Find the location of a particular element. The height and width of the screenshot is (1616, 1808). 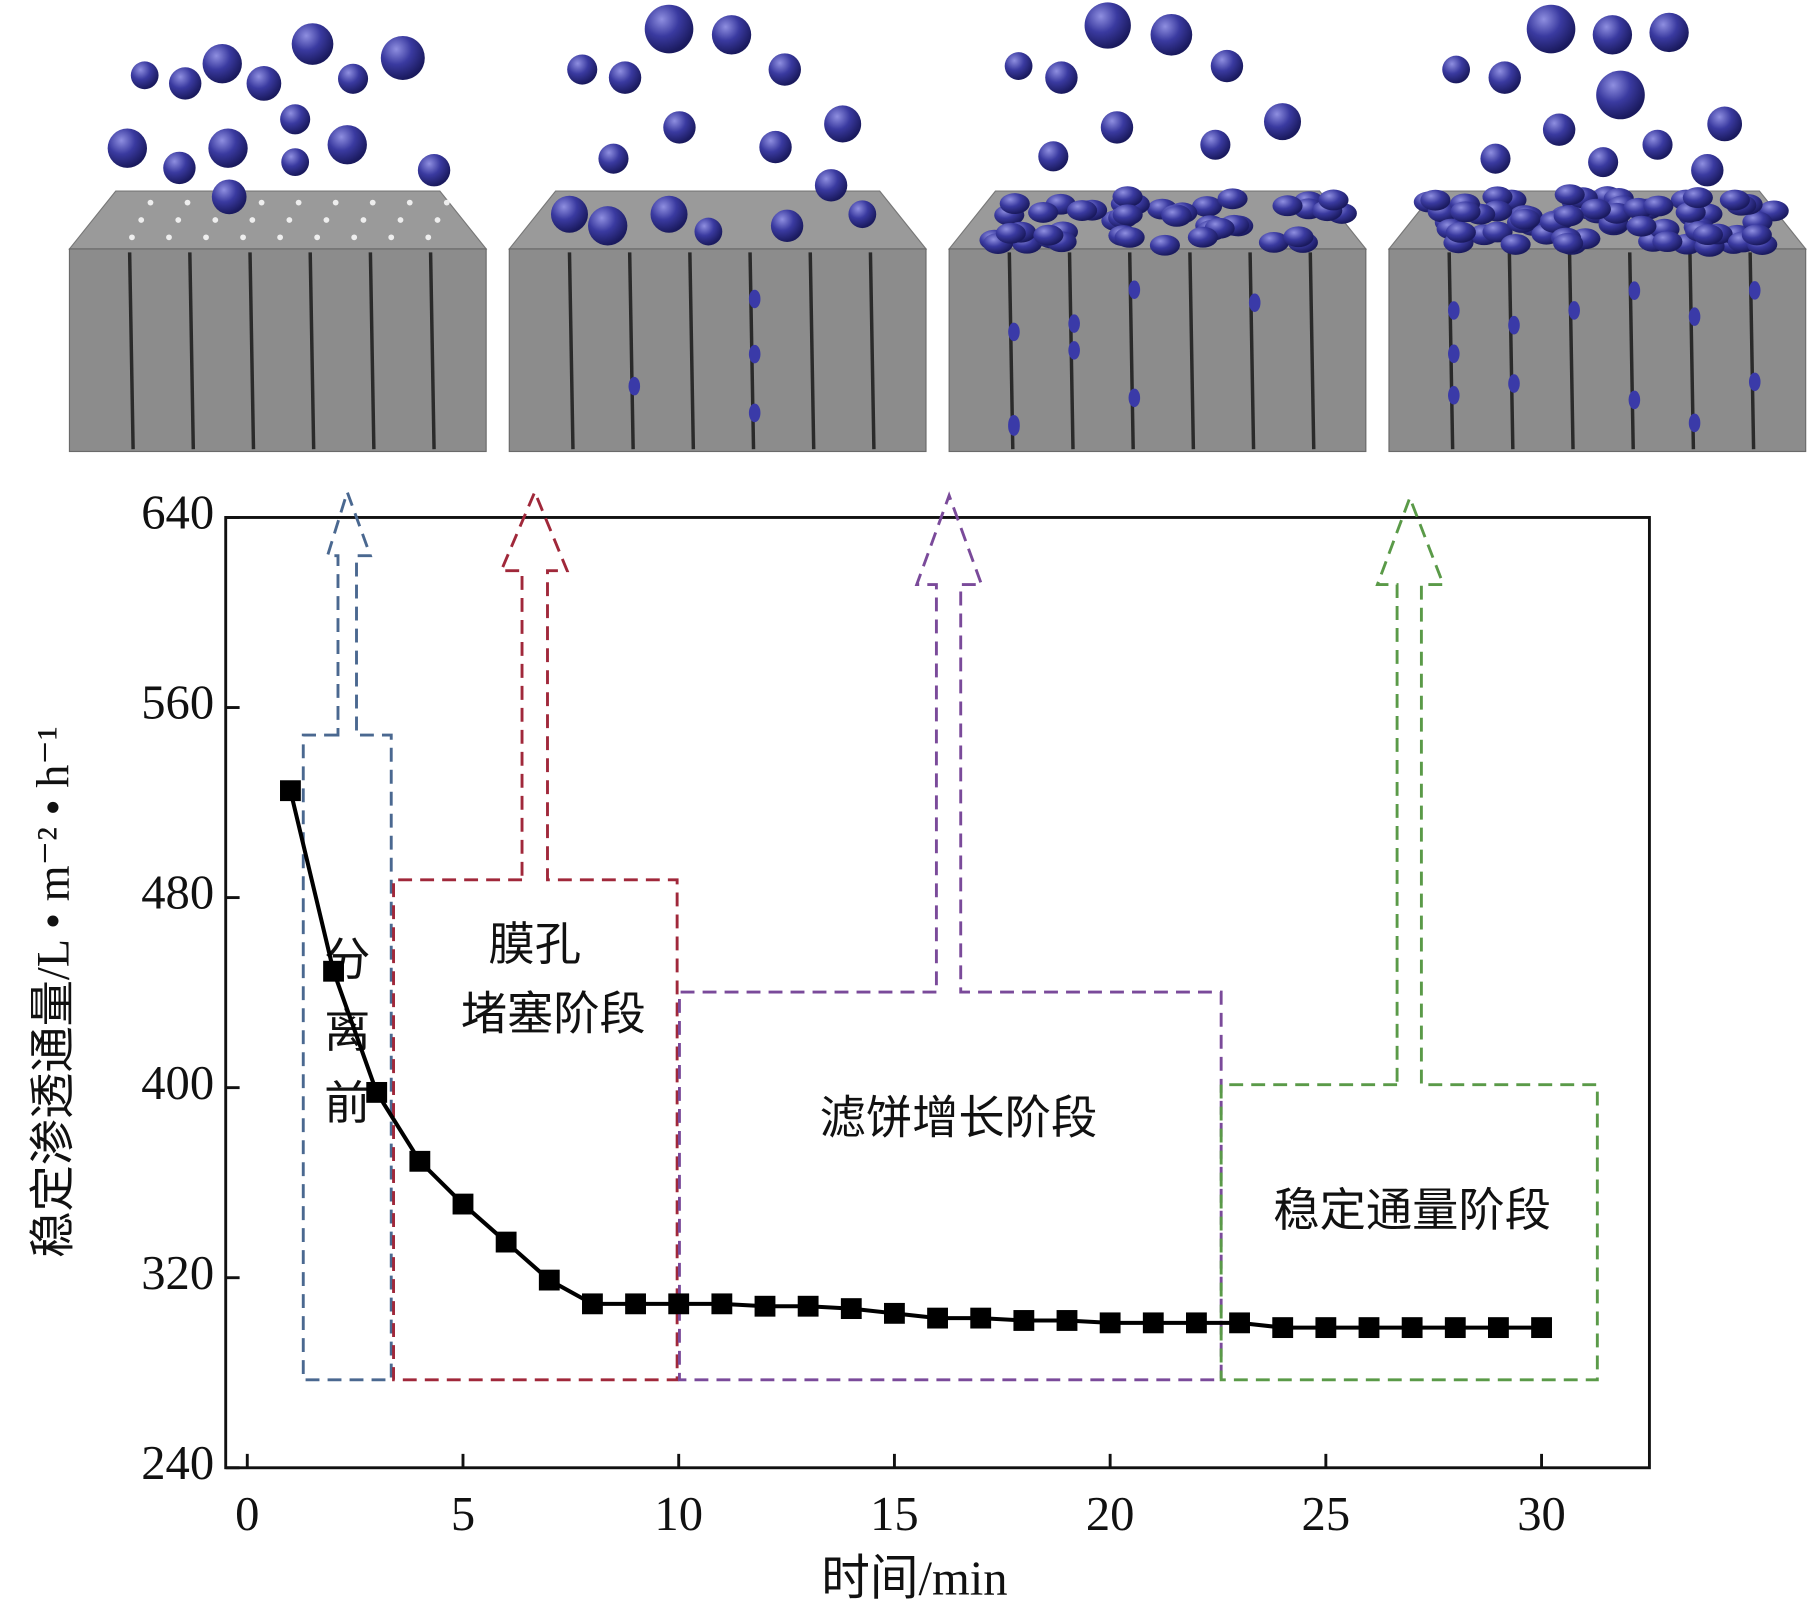

y-tick-label: 480 is located at coordinates (177, 893).